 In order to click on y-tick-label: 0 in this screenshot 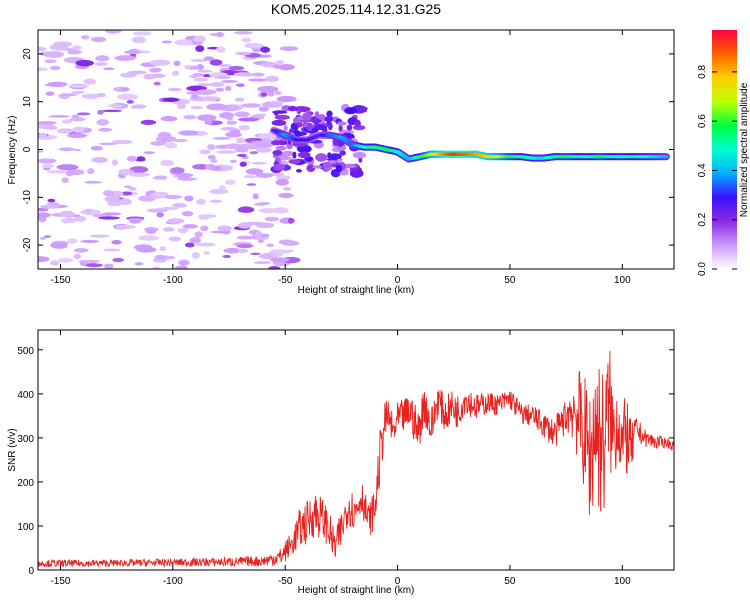, I will do `click(31, 571)`.